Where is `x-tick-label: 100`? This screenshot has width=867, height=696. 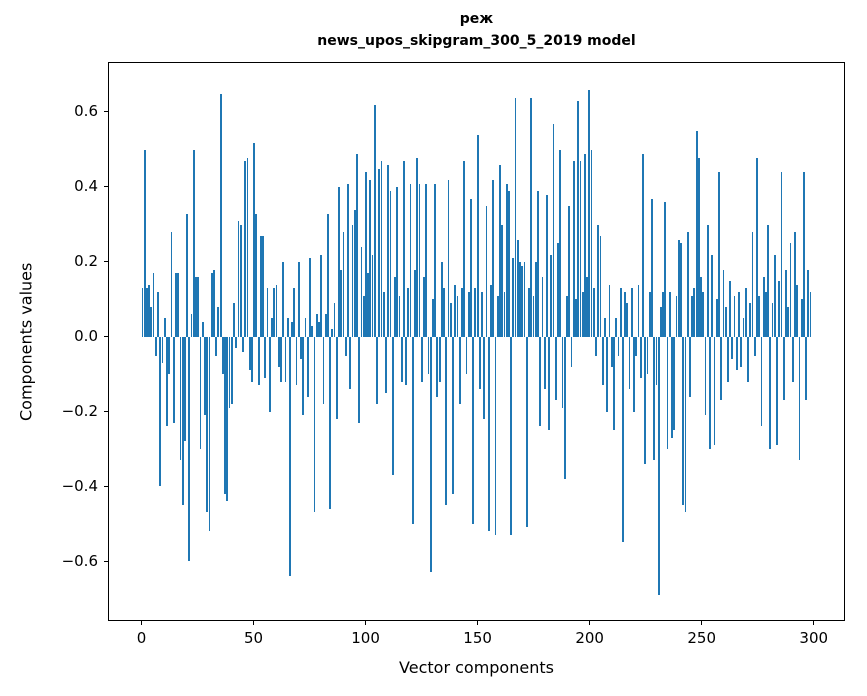 x-tick-label: 100 is located at coordinates (365, 638).